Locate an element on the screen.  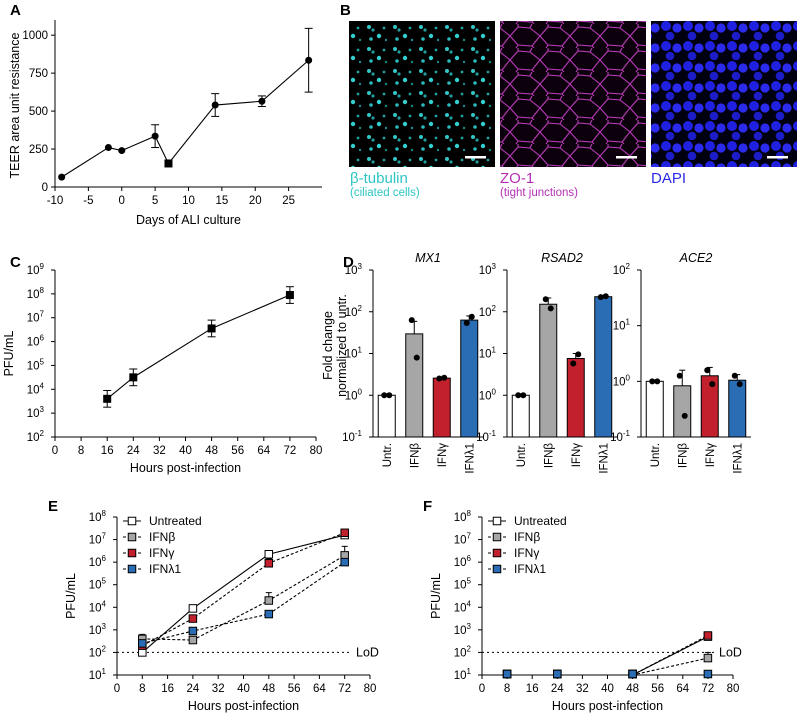
tick-exponent: 7 is located at coordinates (104, 536).